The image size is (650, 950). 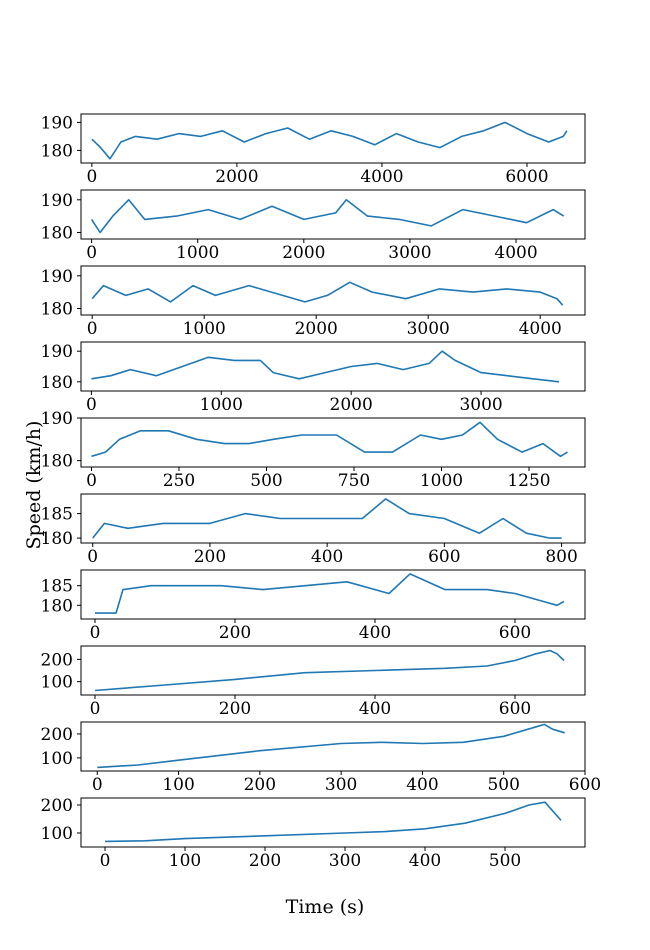 I want to click on subplot-4: 0 1000 2000 3000 180 190, so click(x=313, y=378).